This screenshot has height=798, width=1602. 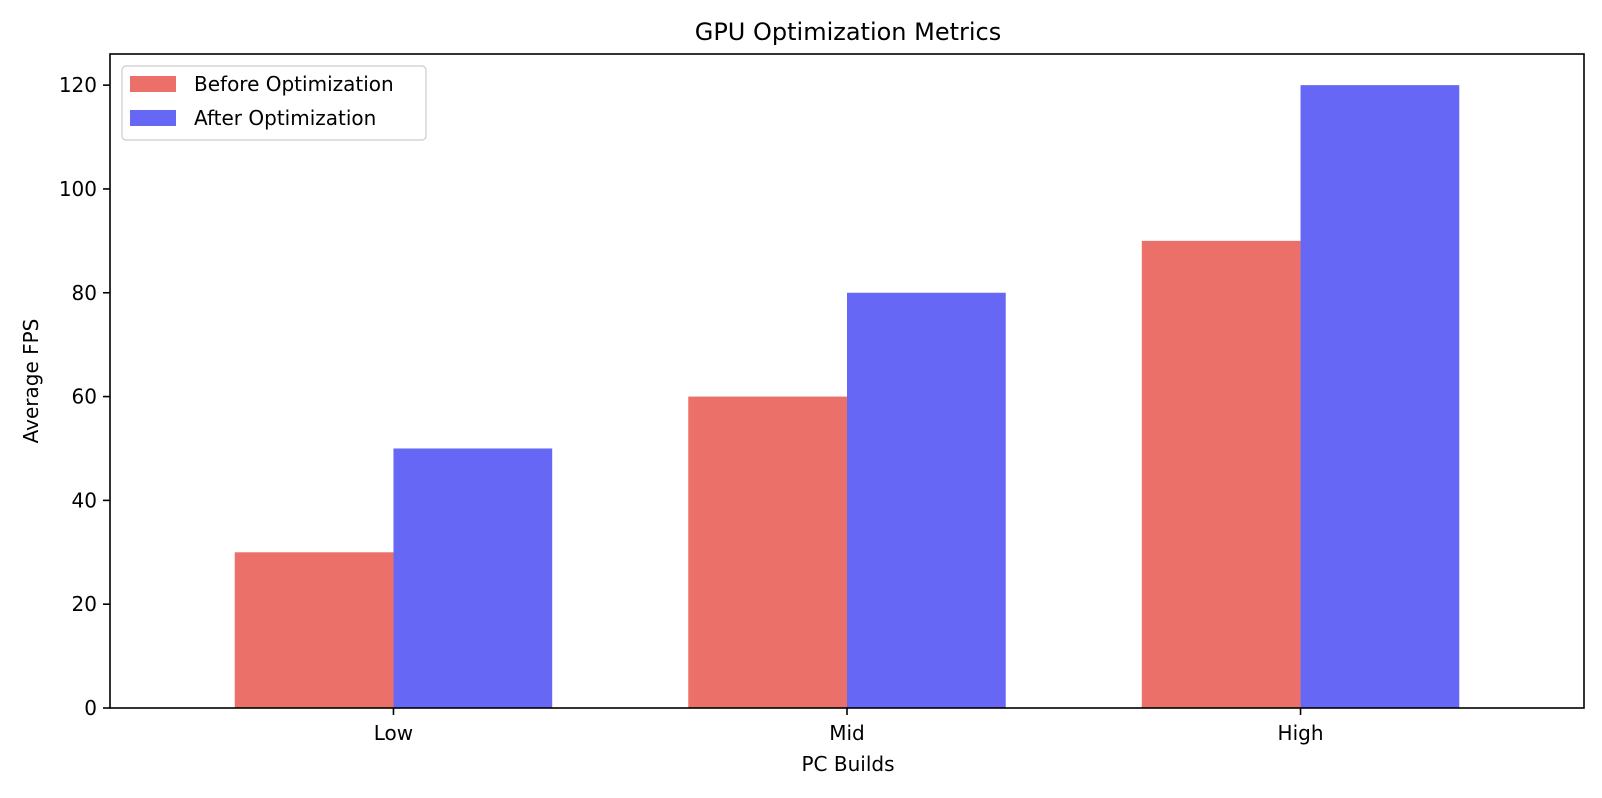 What do you see at coordinates (393, 733) in the screenshot?
I see `x-tick-label-low: Low` at bounding box center [393, 733].